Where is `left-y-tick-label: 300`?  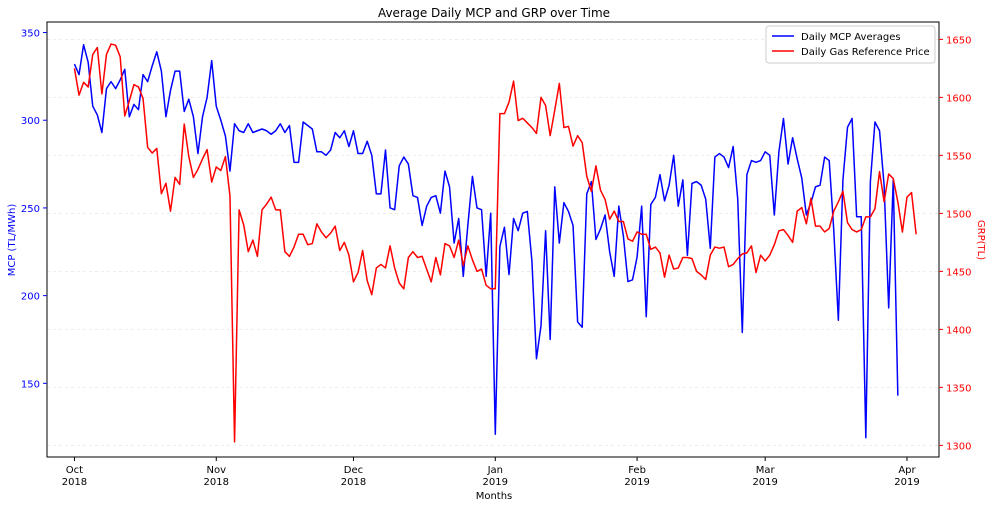 left-y-tick-label: 300 is located at coordinates (30, 121).